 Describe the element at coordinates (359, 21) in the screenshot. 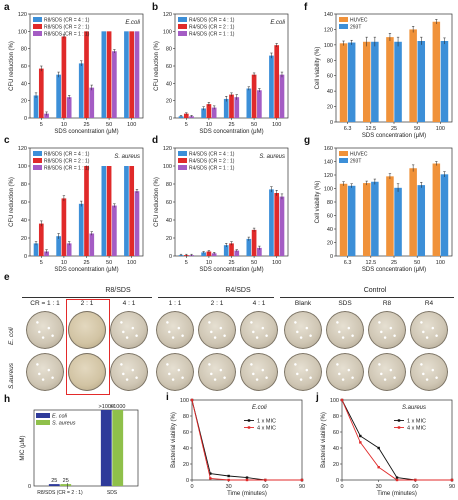

I see `legend-label: HUVEC` at that location.